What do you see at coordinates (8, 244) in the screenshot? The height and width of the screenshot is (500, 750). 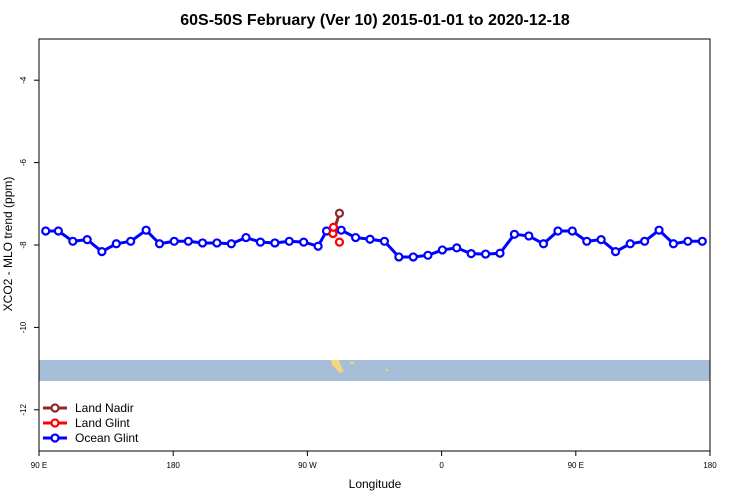 I see `y-axis-label: XCO2 - MLO trend (ppm)` at bounding box center [8, 244].